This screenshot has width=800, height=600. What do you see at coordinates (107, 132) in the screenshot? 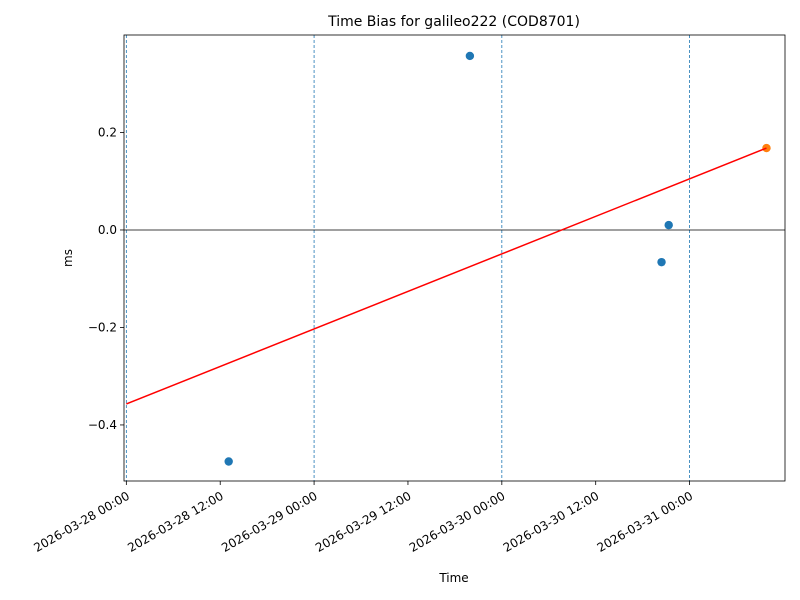
I see `y-tick-label-3: 0.2` at bounding box center [107, 132].